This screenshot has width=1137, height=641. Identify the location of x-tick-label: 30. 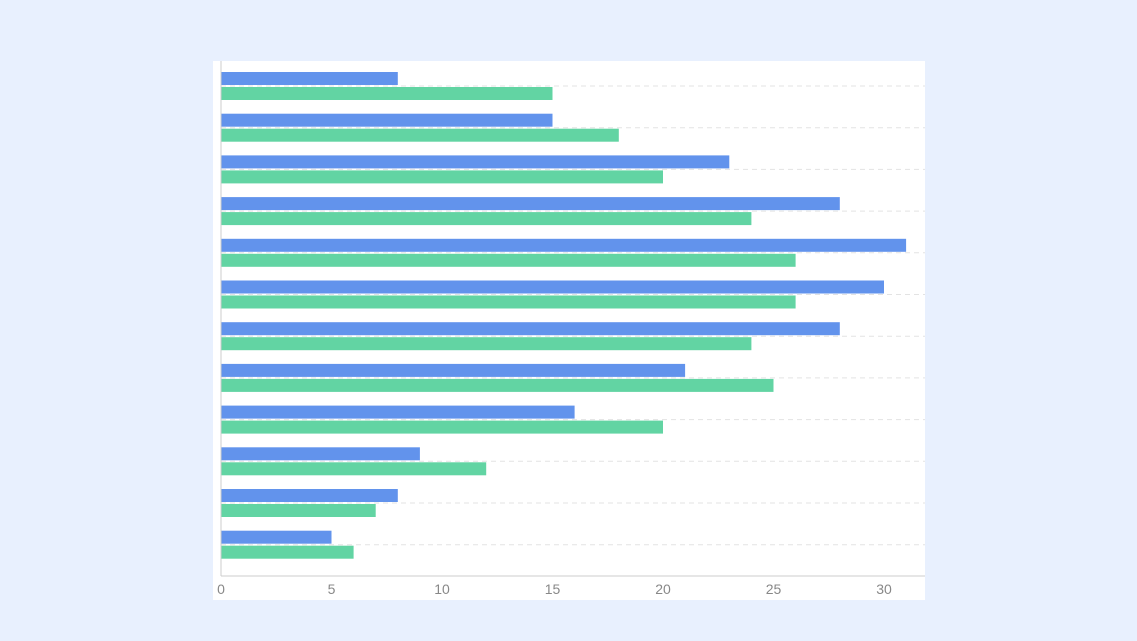
(884, 589).